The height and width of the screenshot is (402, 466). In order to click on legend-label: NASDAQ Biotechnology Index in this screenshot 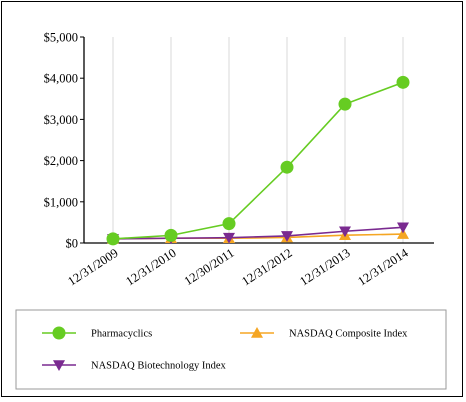, I will do `click(158, 366)`.